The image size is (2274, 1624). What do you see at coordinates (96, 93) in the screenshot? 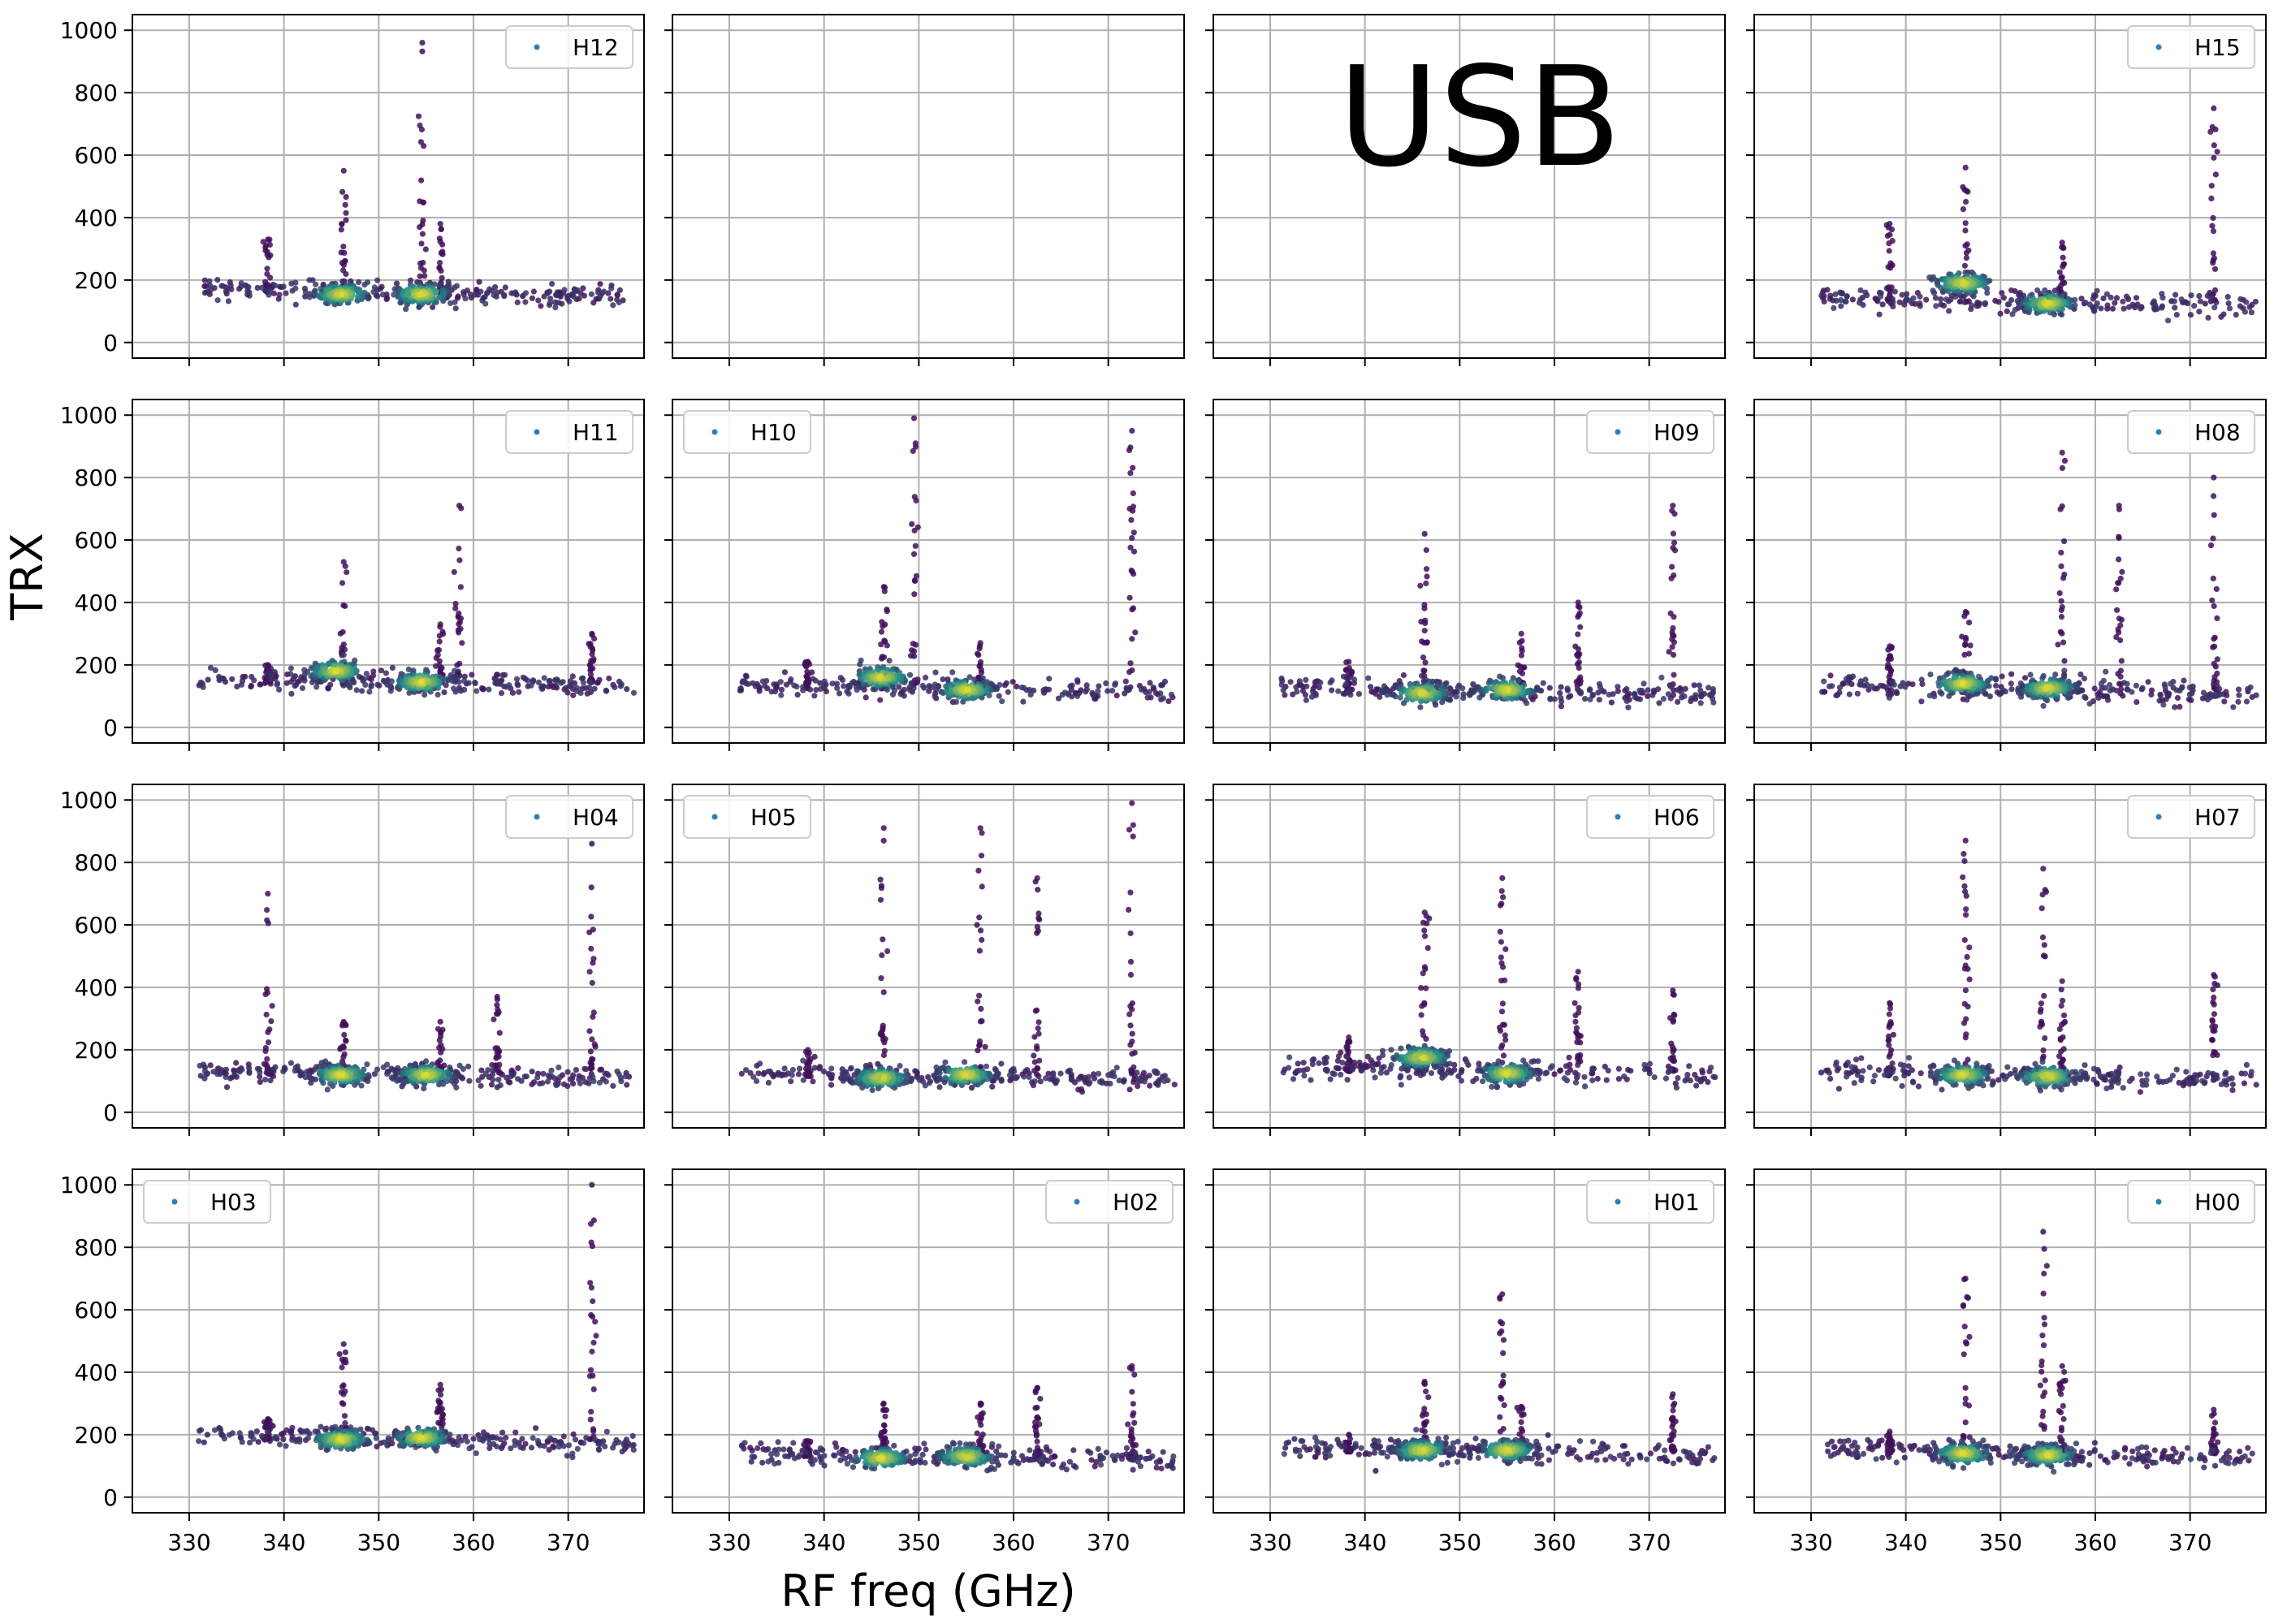
I see `y-tick-label: 800` at bounding box center [96, 93].